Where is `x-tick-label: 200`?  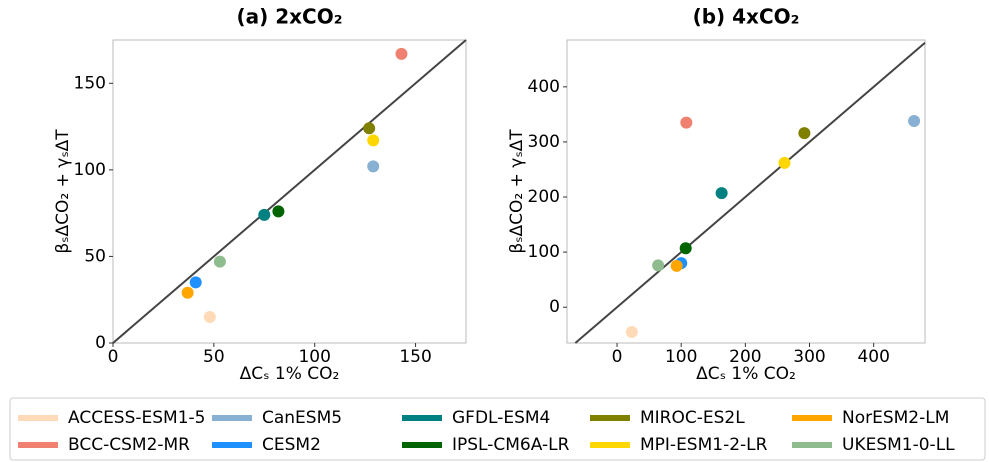
x-tick-label: 200 is located at coordinates (745, 357).